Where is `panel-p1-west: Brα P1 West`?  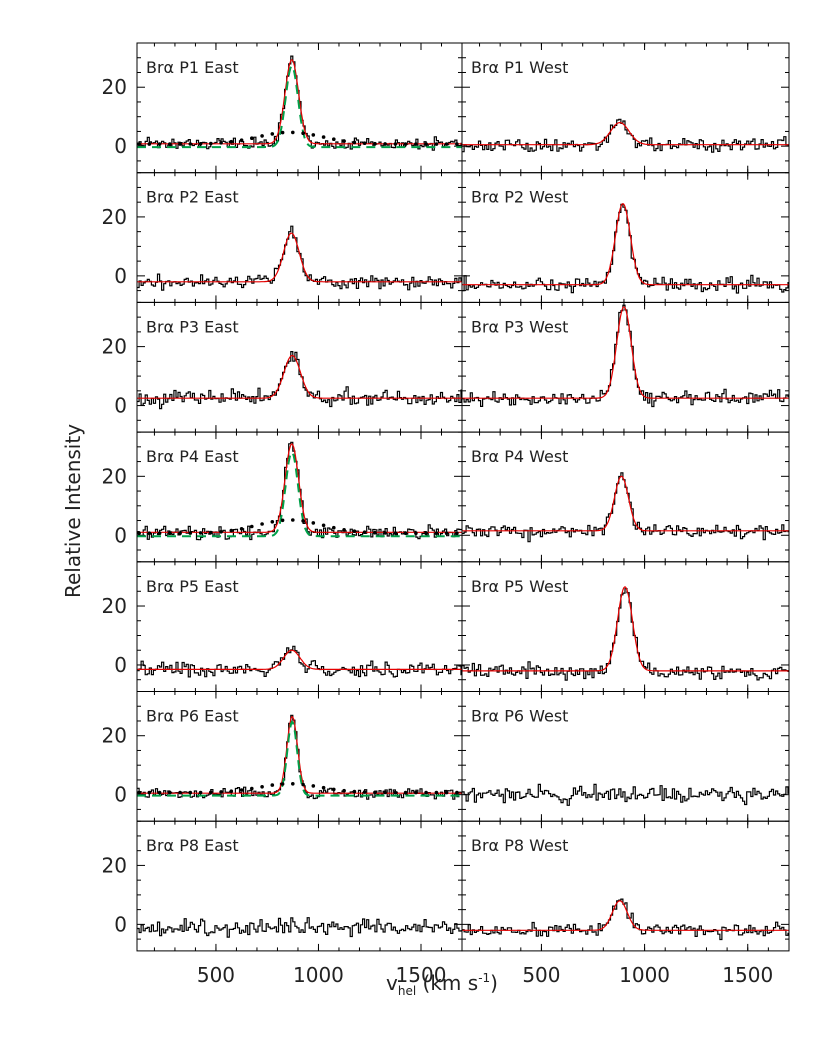 panel-p1-west: Brα P1 West is located at coordinates (625, 108).